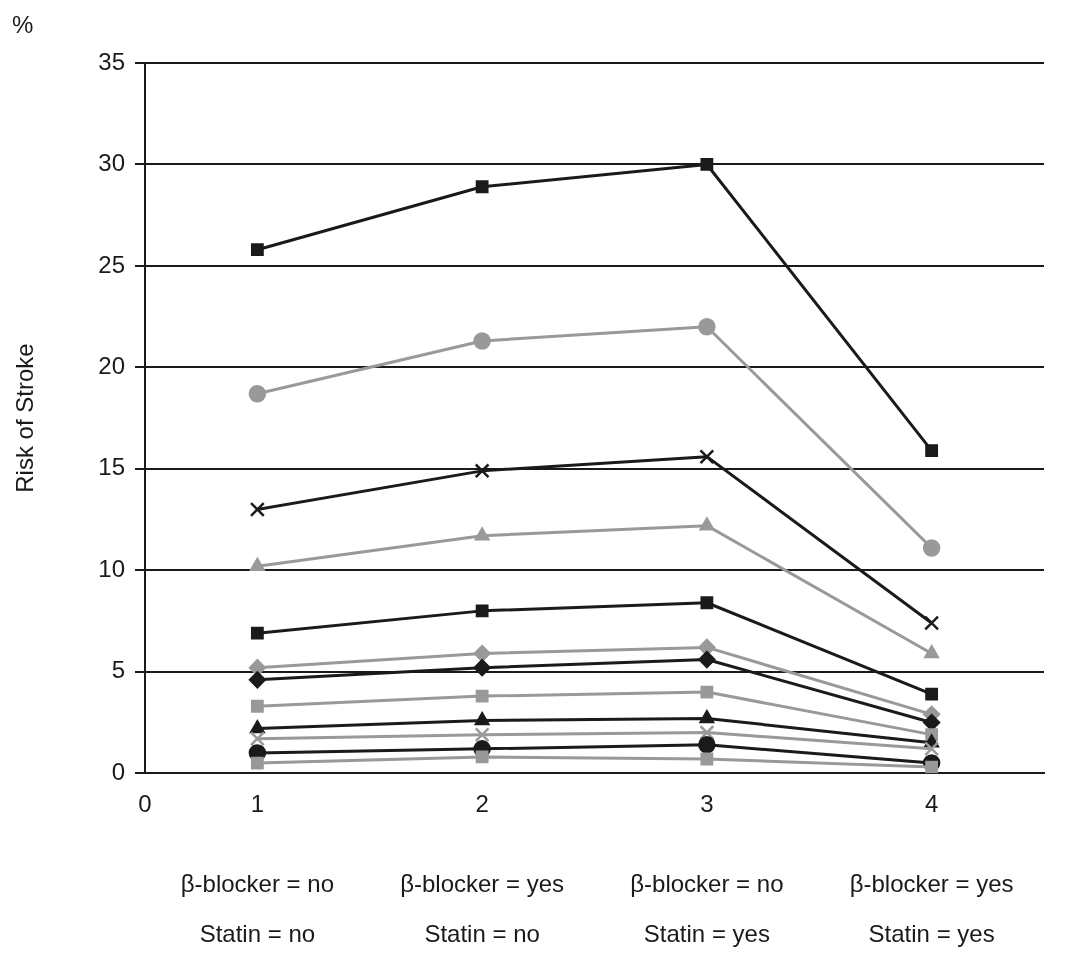  Describe the element at coordinates (118, 771) in the screenshot. I see `y-tick-label: 0` at that location.